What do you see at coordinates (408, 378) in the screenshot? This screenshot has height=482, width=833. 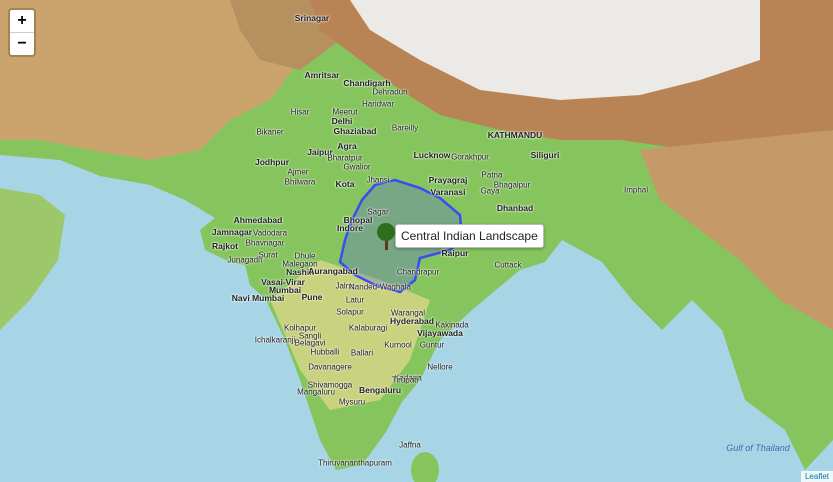 I see `place-label: Kadapa` at bounding box center [408, 378].